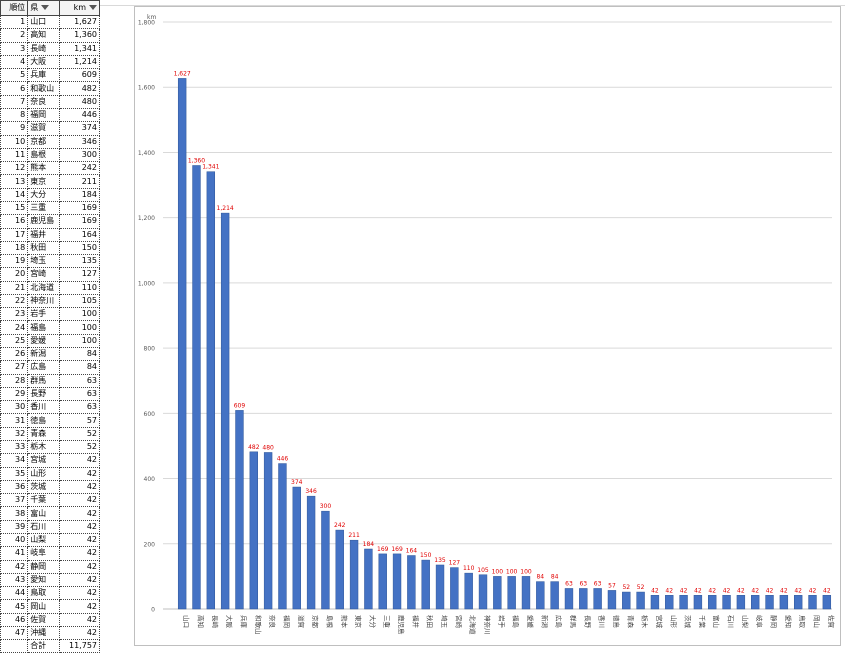  I want to click on pref-cell: 愛媛, so click(43, 341).